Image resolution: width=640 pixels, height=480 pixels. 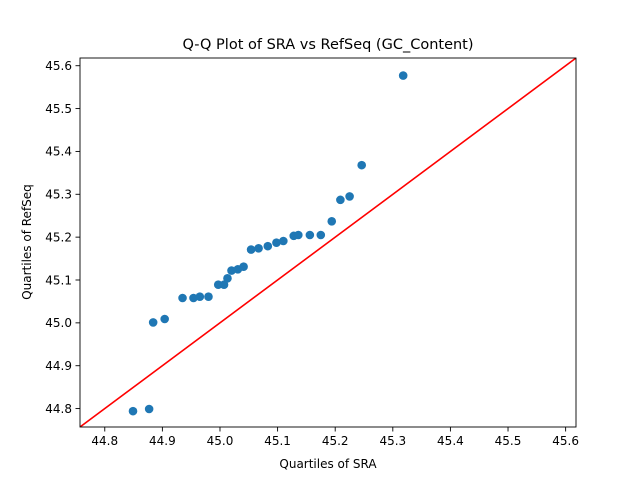 I want to click on y-tick-label: 45.0, so click(x=58, y=323).